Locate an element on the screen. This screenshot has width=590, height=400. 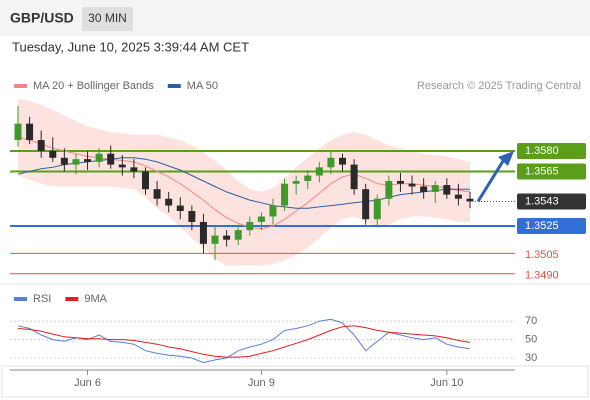
timeframe: 30 MIN is located at coordinates (107, 18).